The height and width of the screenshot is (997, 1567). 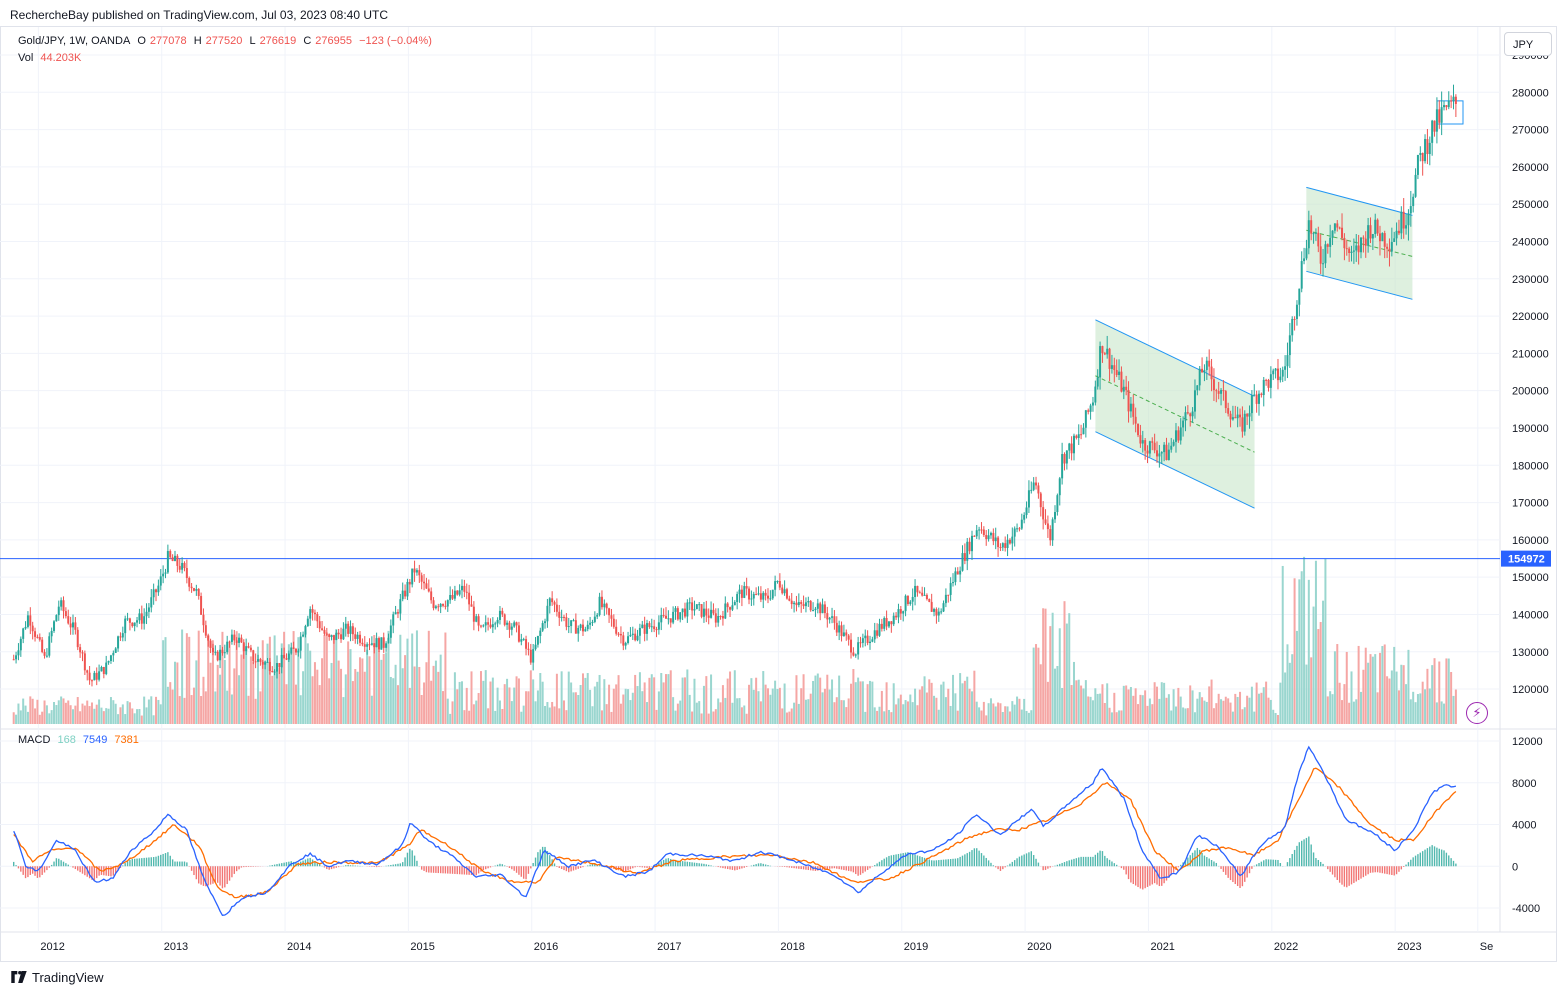 I want to click on tradingview-logo: TradingView, so click(x=57, y=977).